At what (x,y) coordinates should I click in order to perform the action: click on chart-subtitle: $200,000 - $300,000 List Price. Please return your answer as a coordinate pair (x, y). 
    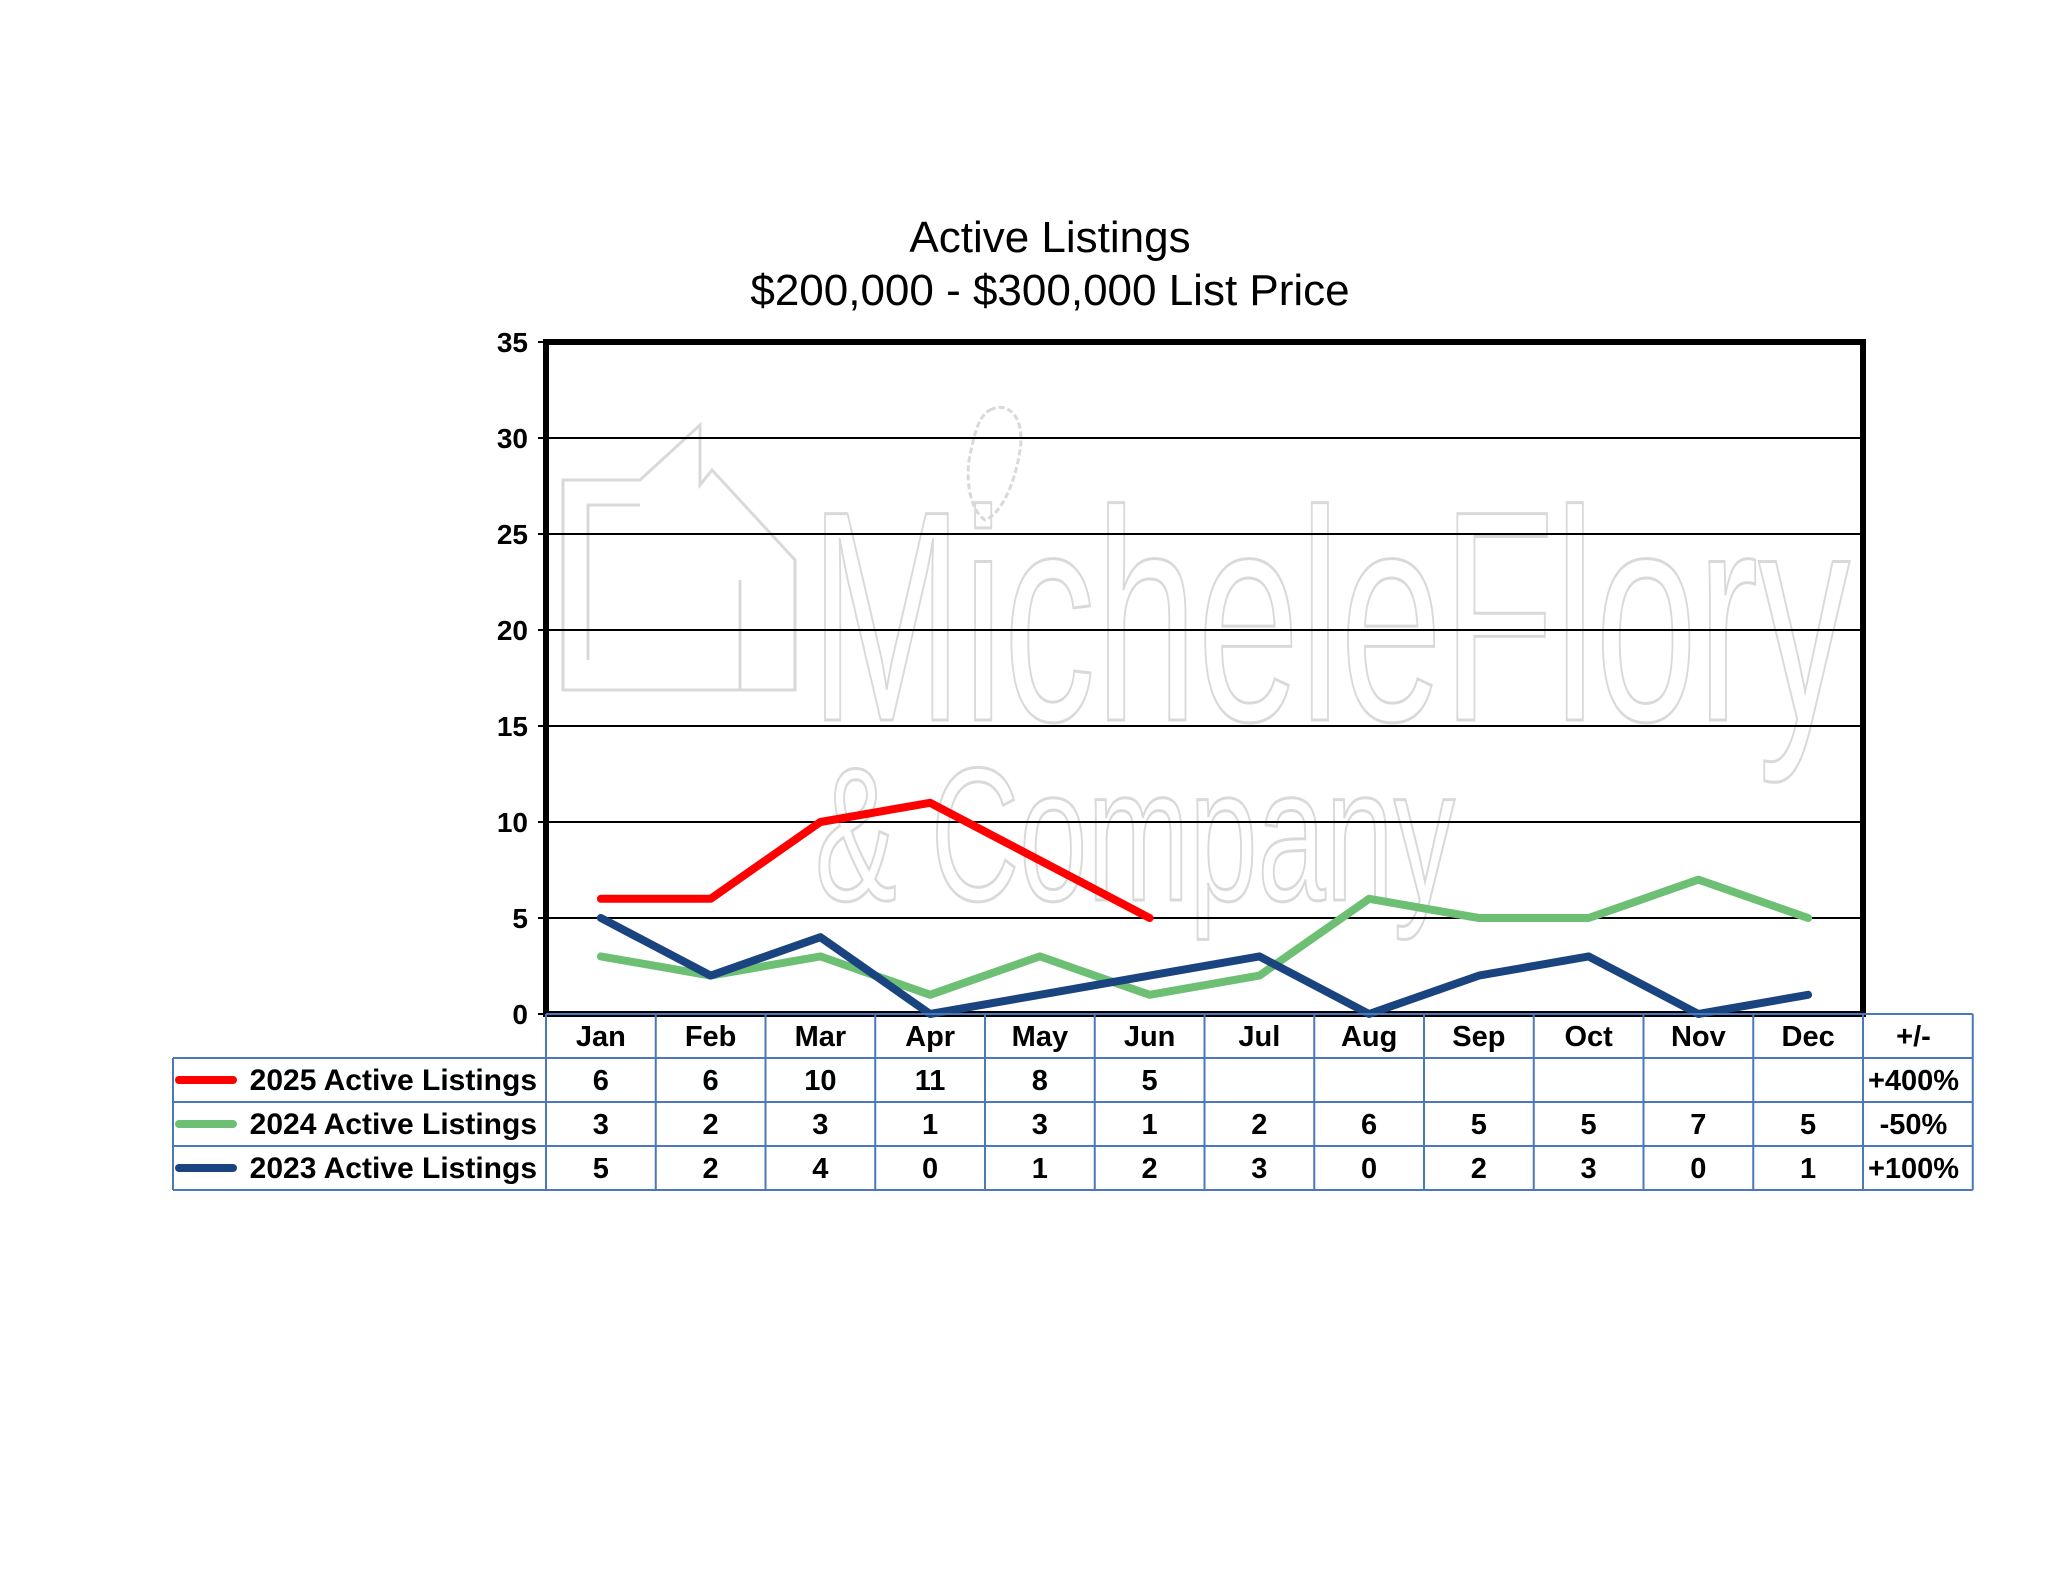
    Looking at the image, I should click on (1049, 290).